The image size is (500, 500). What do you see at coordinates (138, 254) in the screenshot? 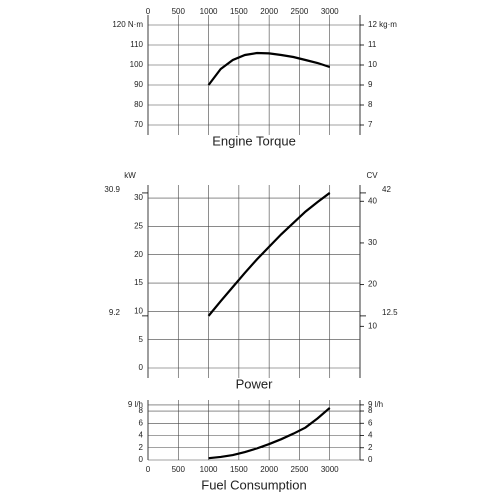
I see `y-tick-label: 20` at bounding box center [138, 254].